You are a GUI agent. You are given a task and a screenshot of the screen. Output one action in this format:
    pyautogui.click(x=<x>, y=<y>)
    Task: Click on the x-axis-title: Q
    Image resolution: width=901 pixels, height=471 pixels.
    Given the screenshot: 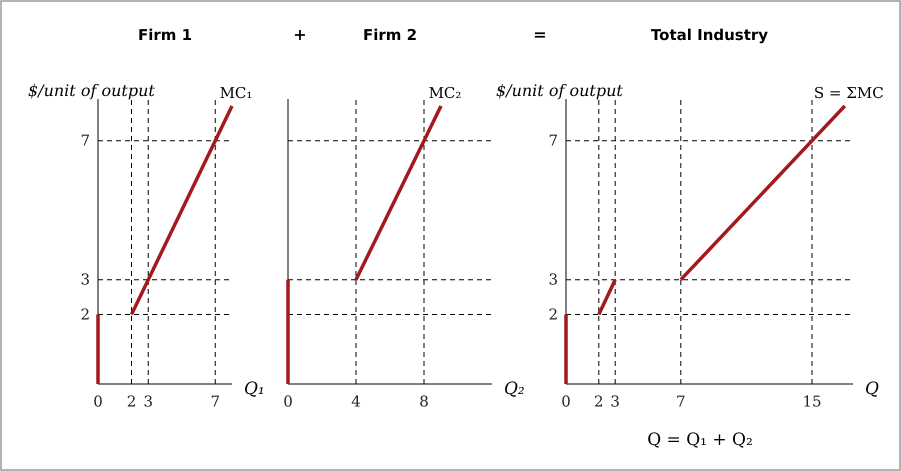 What is the action you would take?
    pyautogui.click(x=872, y=389)
    